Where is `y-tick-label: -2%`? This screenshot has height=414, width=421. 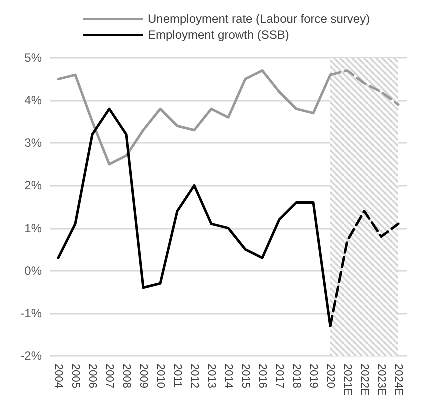
y-tick-label: -2% is located at coordinates (31, 356).